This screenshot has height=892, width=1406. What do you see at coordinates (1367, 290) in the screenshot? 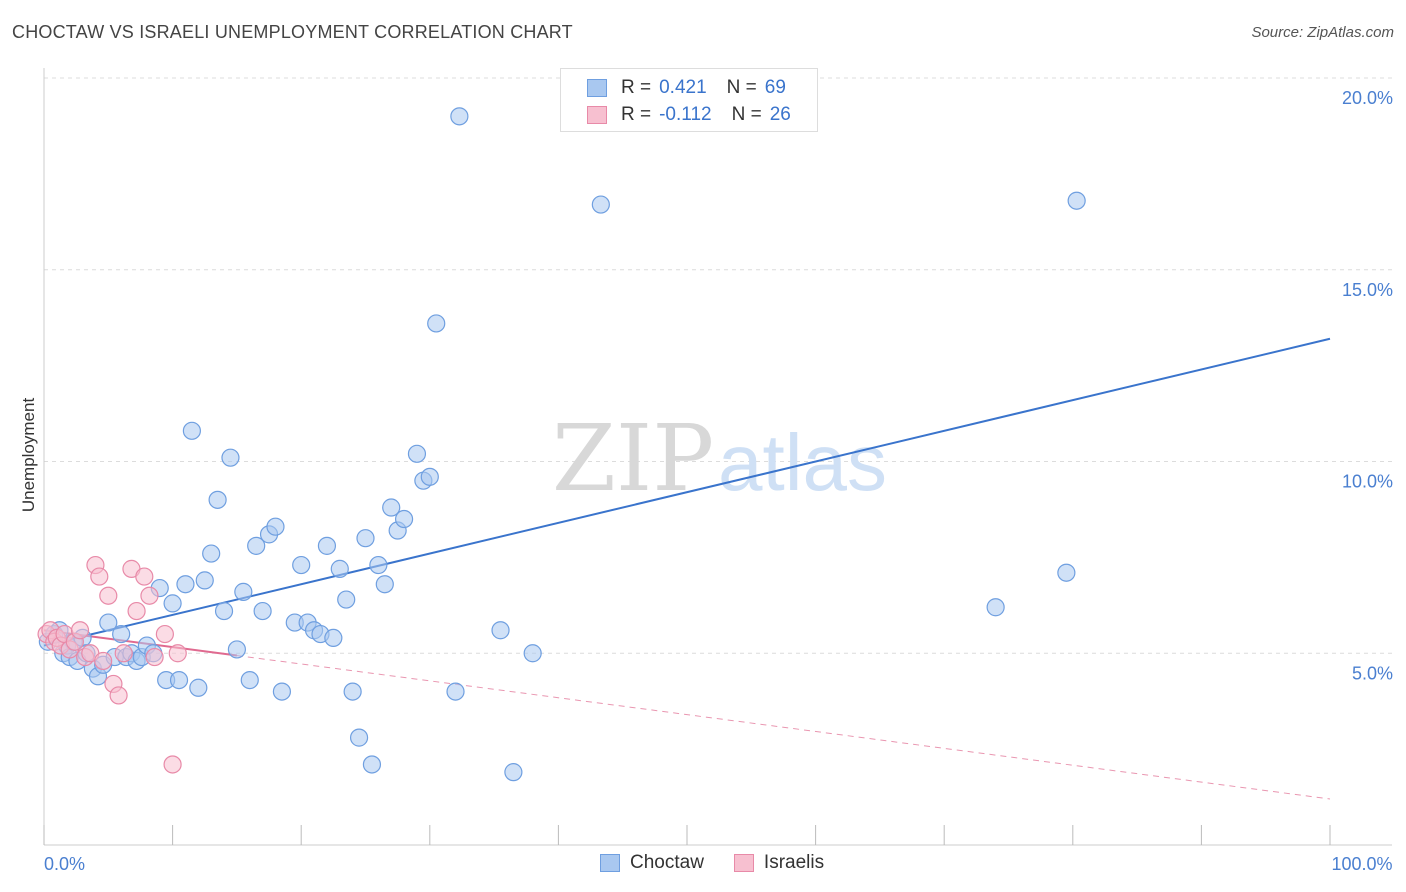
I see `y-tick-label: 15.0%` at bounding box center [1367, 290].